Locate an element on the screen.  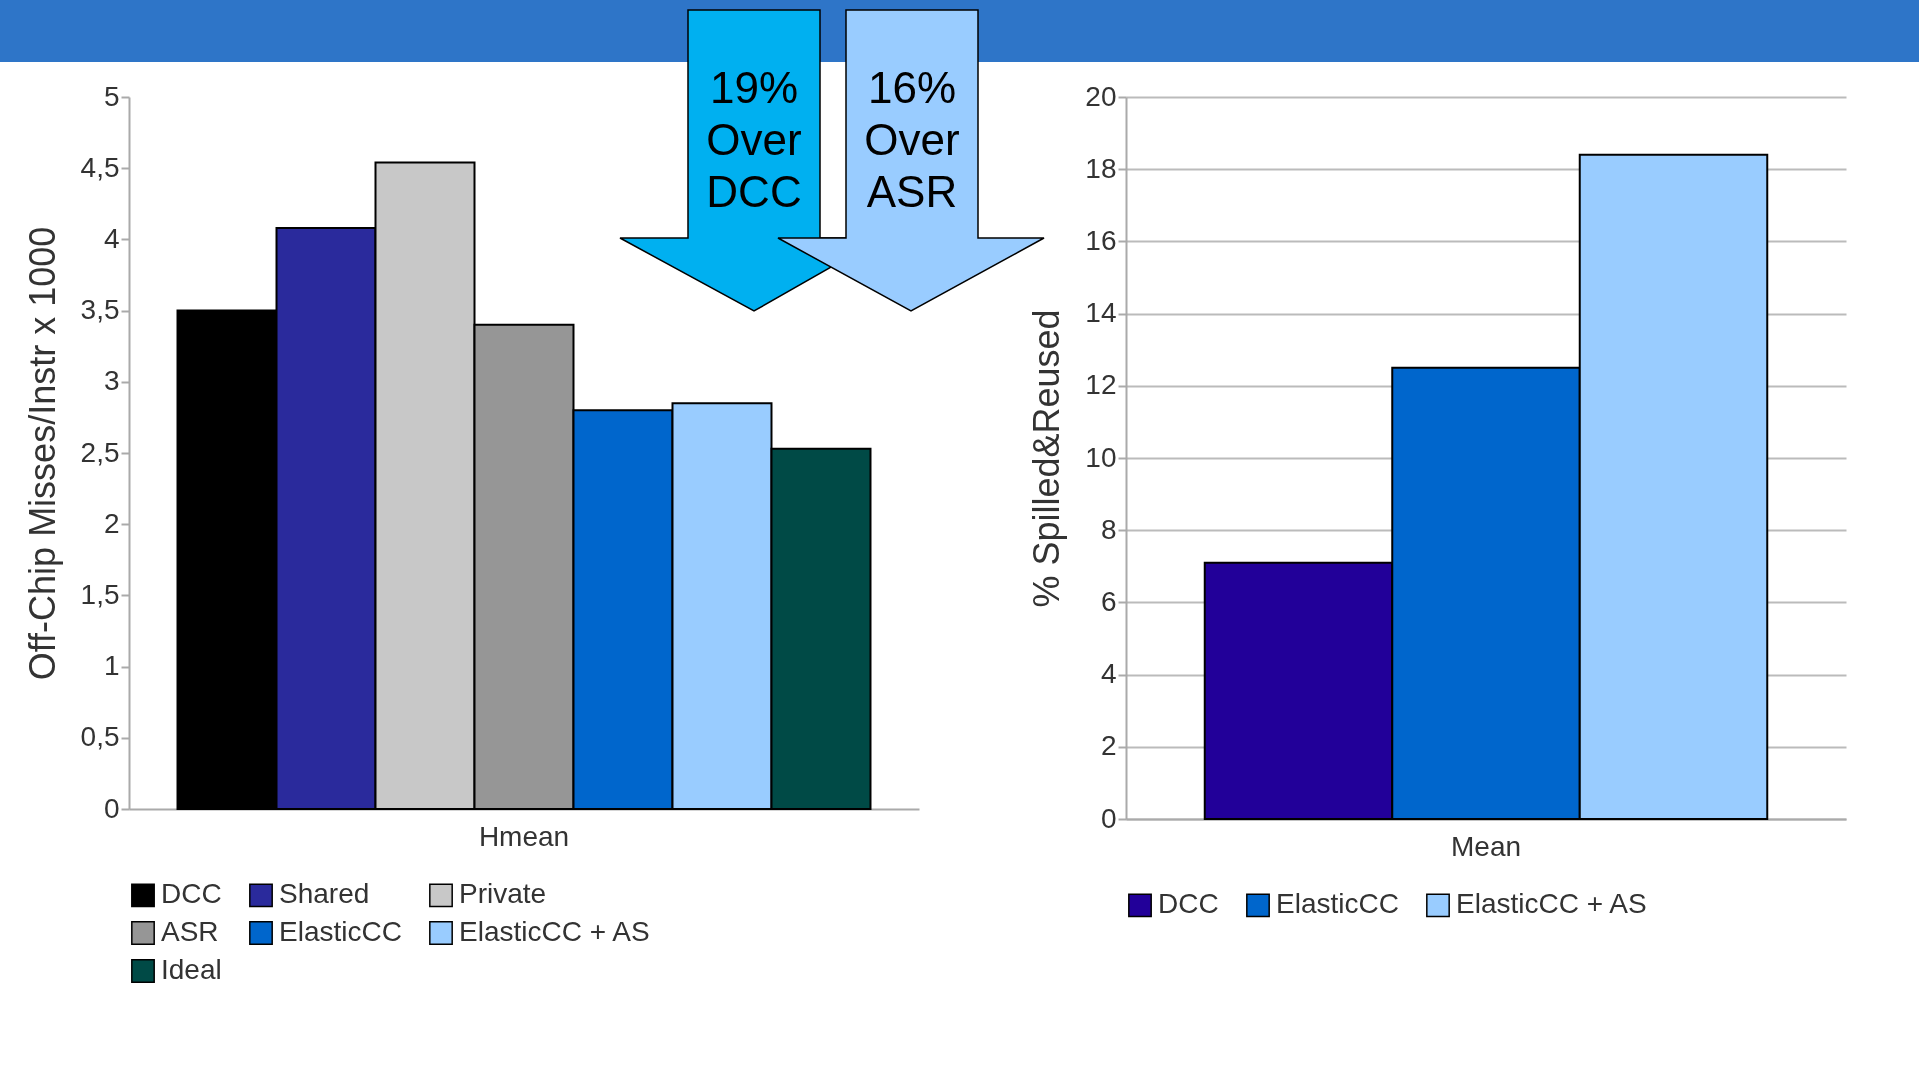
y-tick-label: 16 is located at coordinates (1101, 240).